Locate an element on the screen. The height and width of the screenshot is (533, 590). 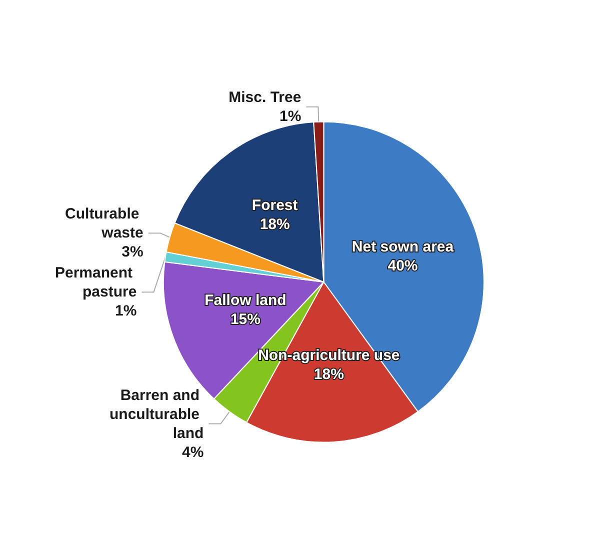
data-label: 15% is located at coordinates (245, 319).